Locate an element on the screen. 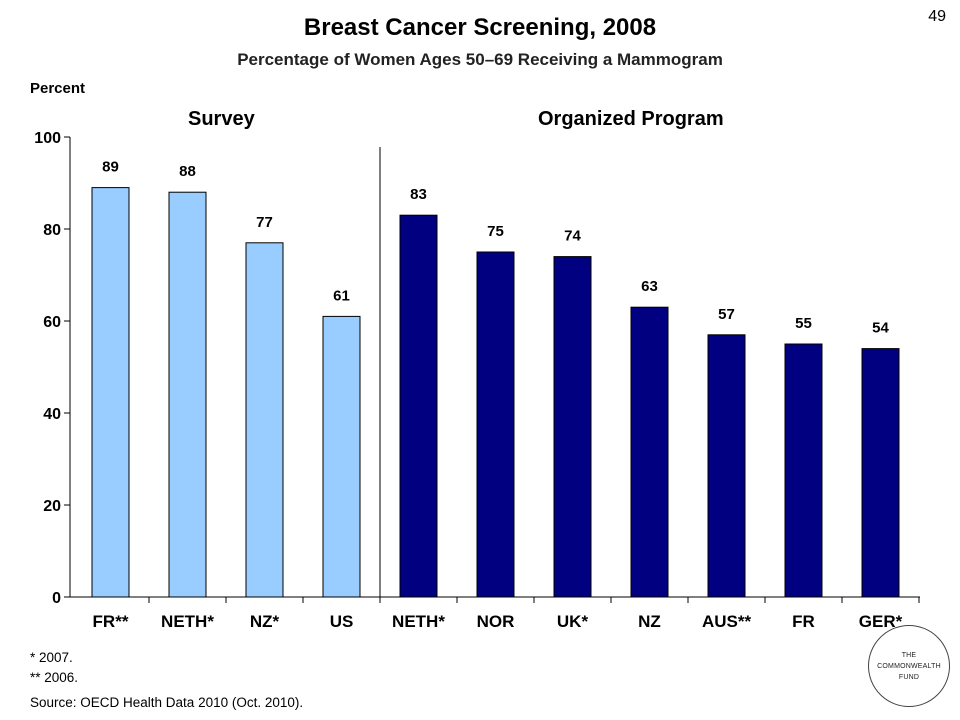 The height and width of the screenshot is (720, 960). x-tick-label: UK* is located at coordinates (573, 621).